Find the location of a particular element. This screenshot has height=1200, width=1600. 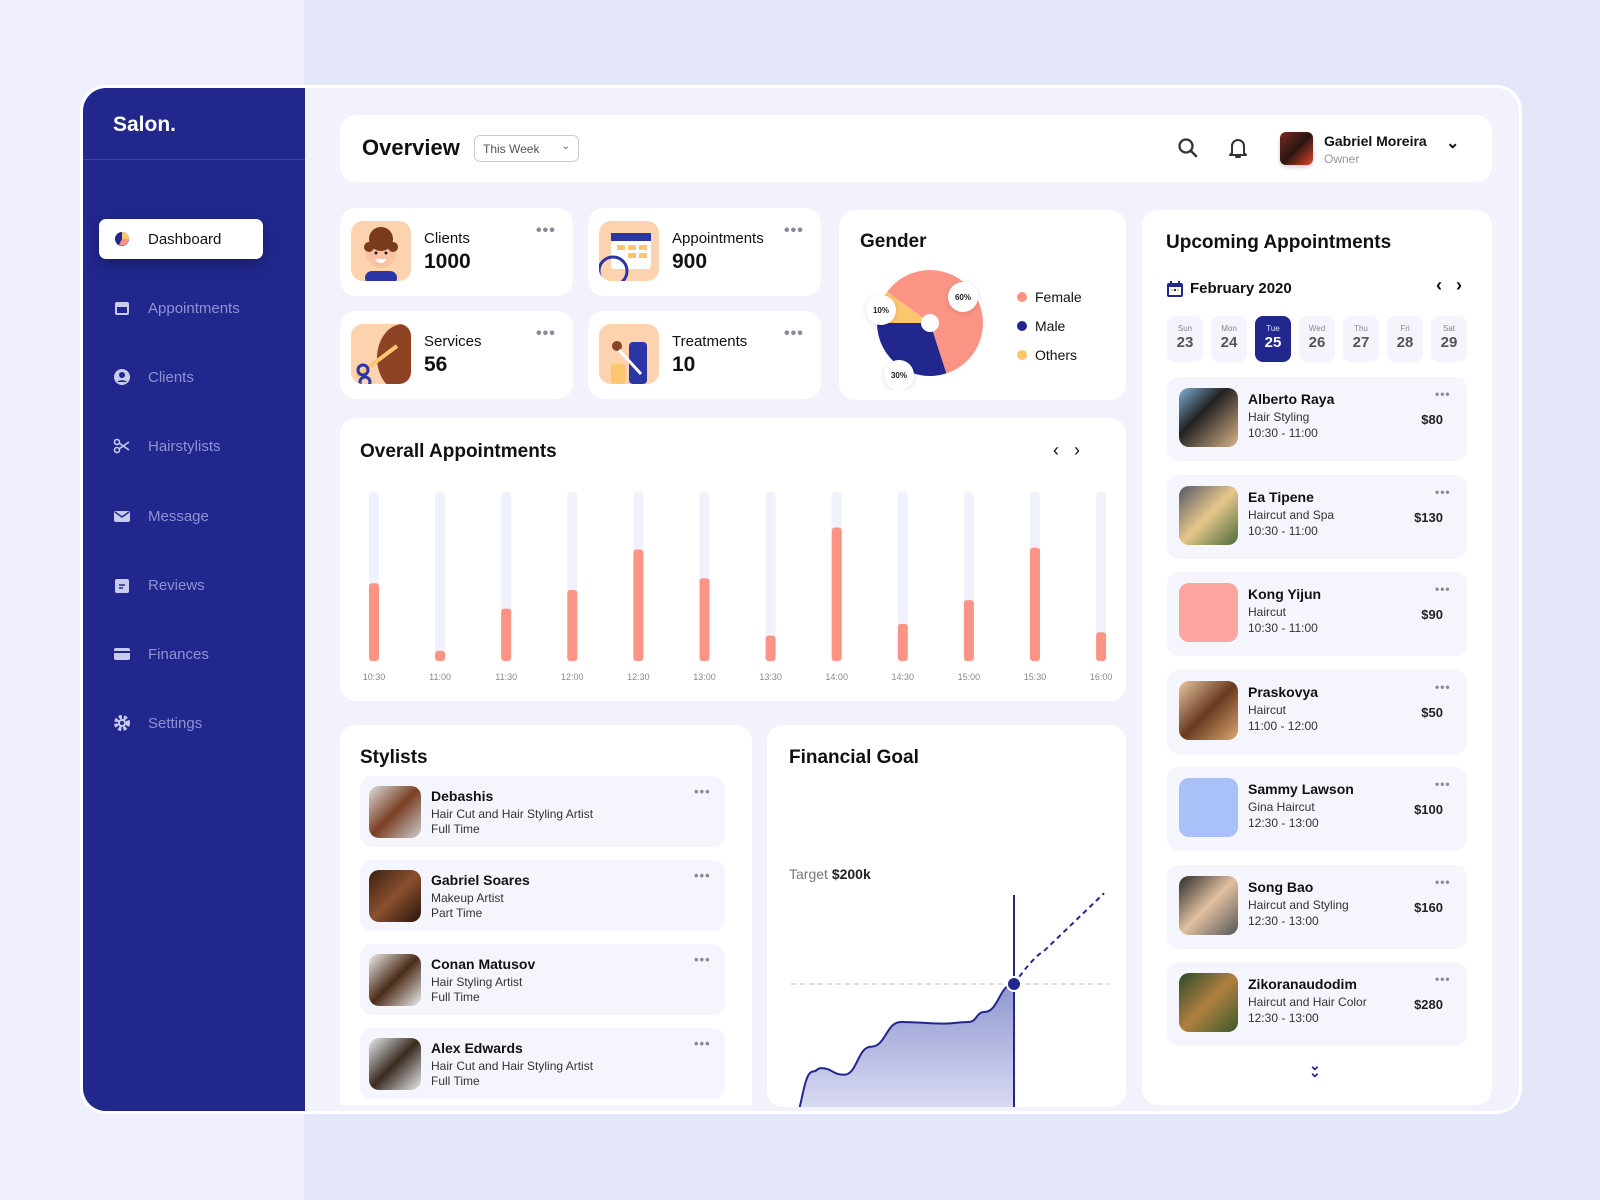

legend-dot is located at coordinates (1022, 325).